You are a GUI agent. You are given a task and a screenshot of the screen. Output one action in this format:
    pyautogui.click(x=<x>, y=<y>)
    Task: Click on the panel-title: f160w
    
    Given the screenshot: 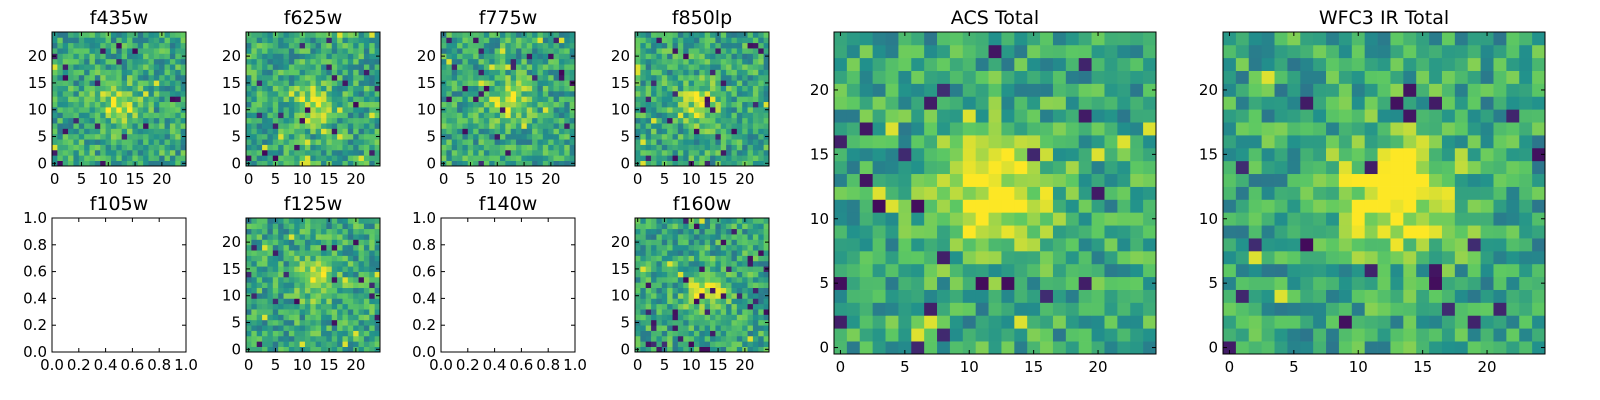 What is the action you would take?
    pyautogui.click(x=702, y=204)
    